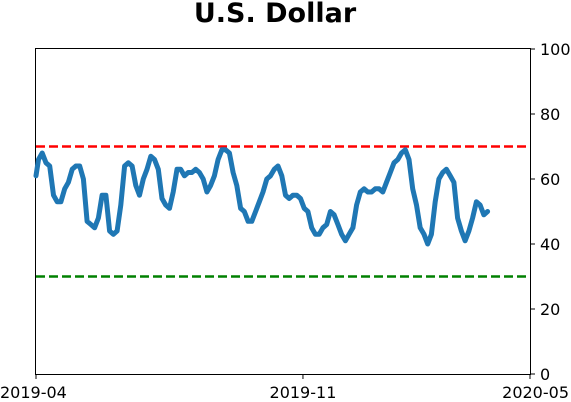 The height and width of the screenshot is (402, 571). Describe the element at coordinates (33, 392) in the screenshot. I see `x-tick-label: 2019-04` at that location.